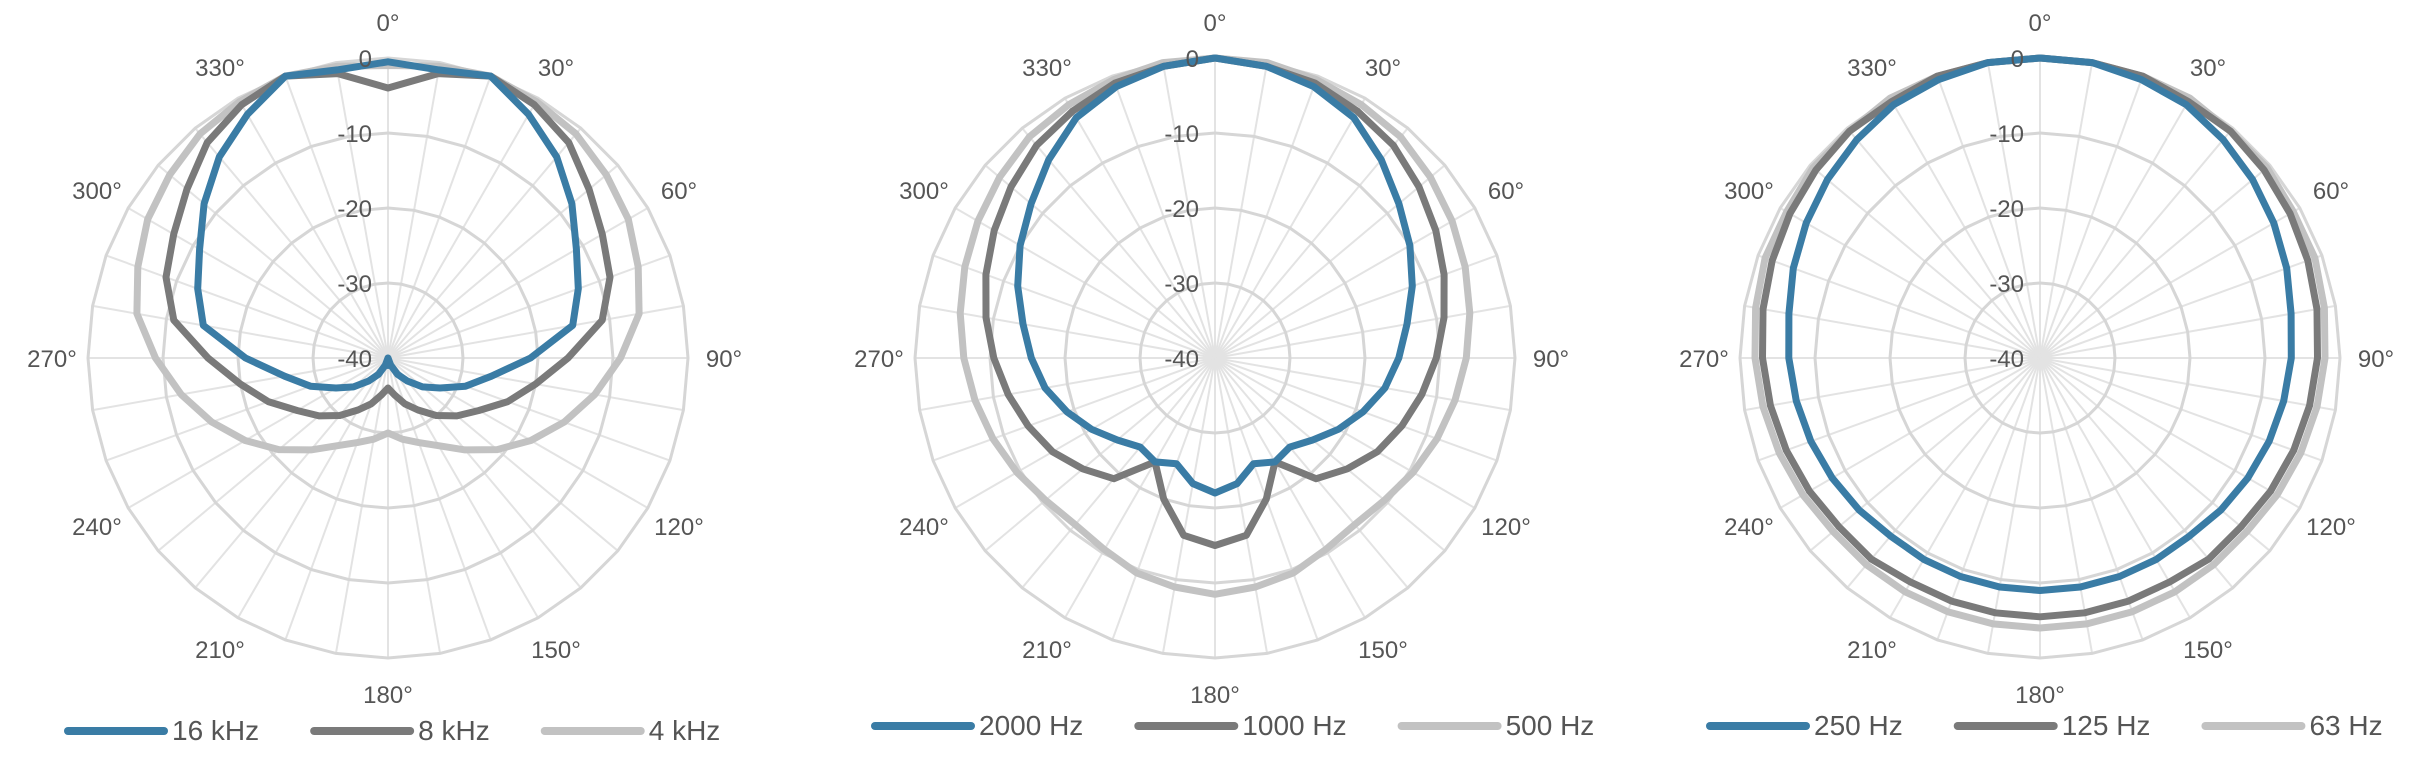 The image size is (2418, 765). I want to click on series-line-16-khz, so click(388, 225).